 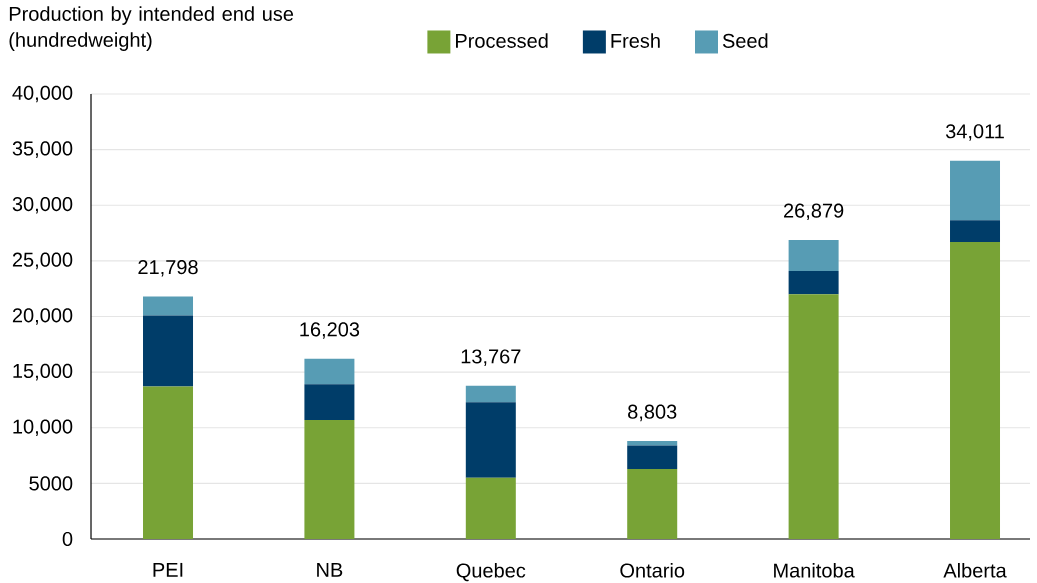 What do you see at coordinates (42, 316) in the screenshot?
I see `y-tick-label: 20,000` at bounding box center [42, 316].